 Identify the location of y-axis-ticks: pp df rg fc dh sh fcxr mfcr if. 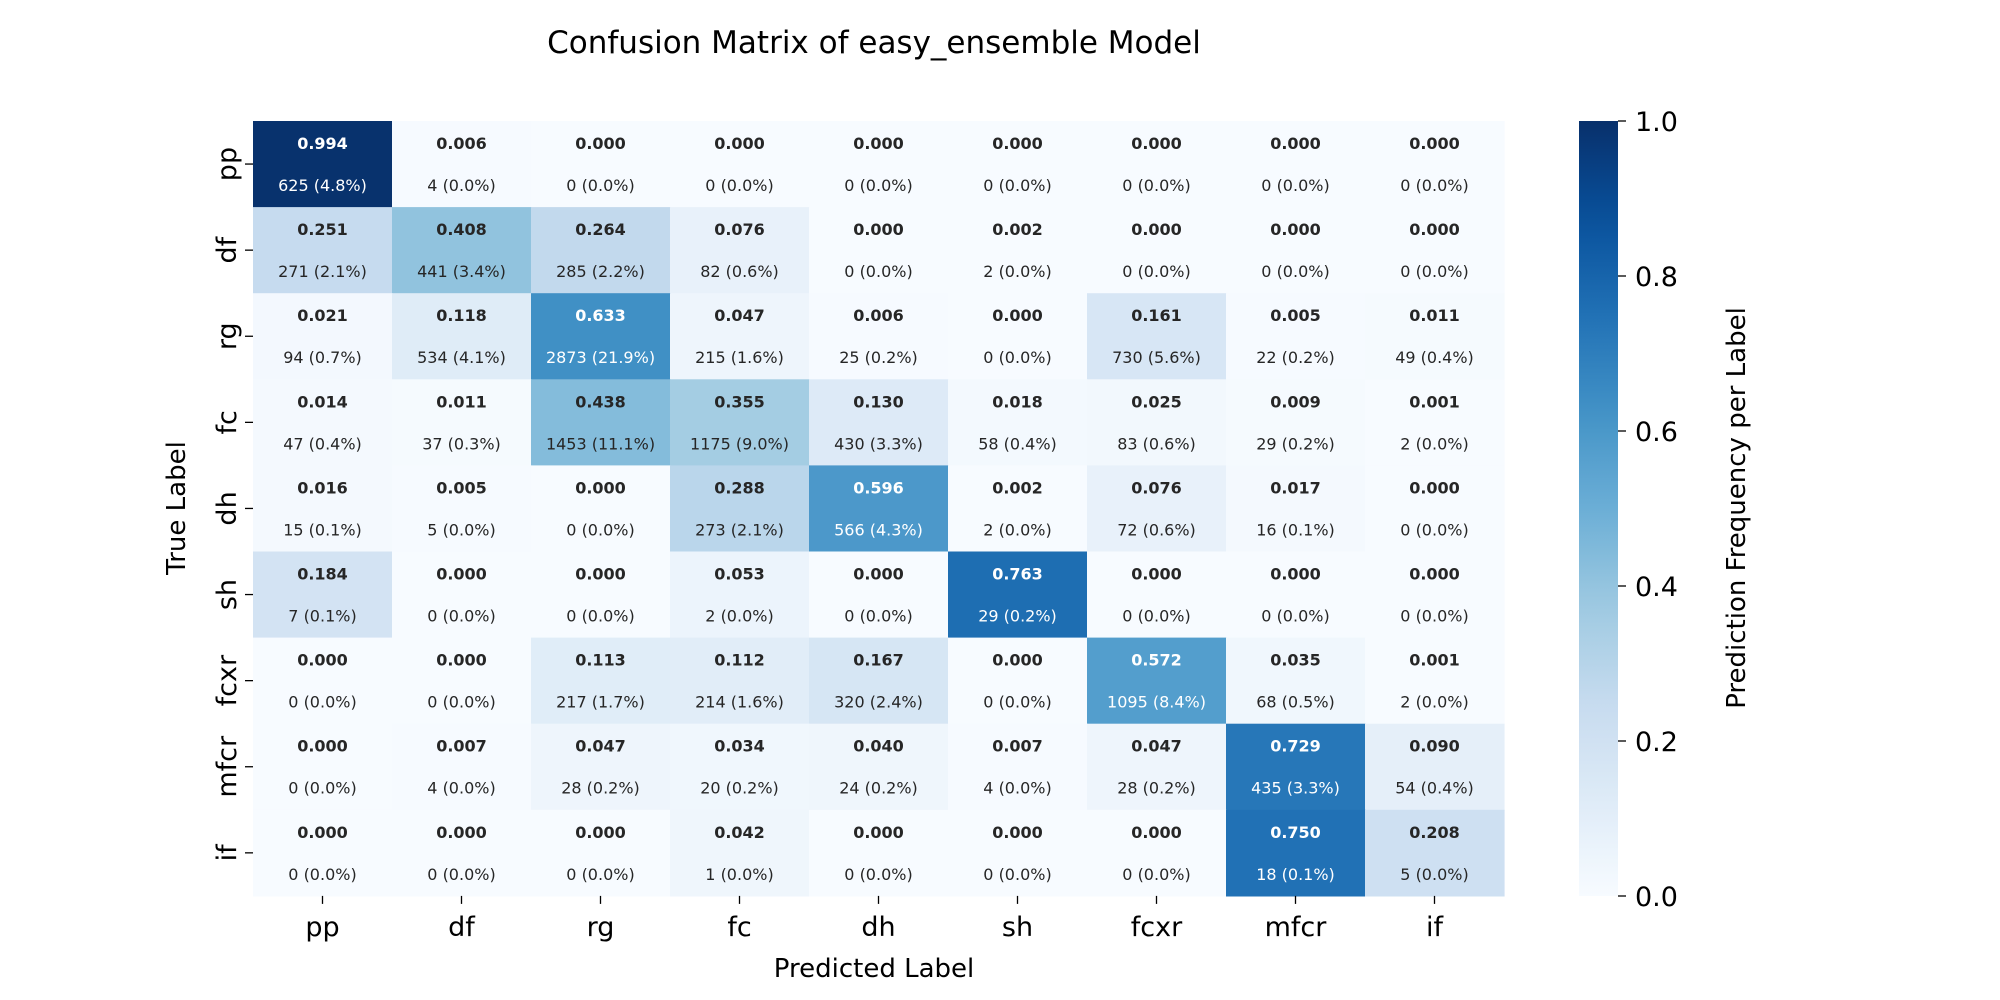
(232, 504).